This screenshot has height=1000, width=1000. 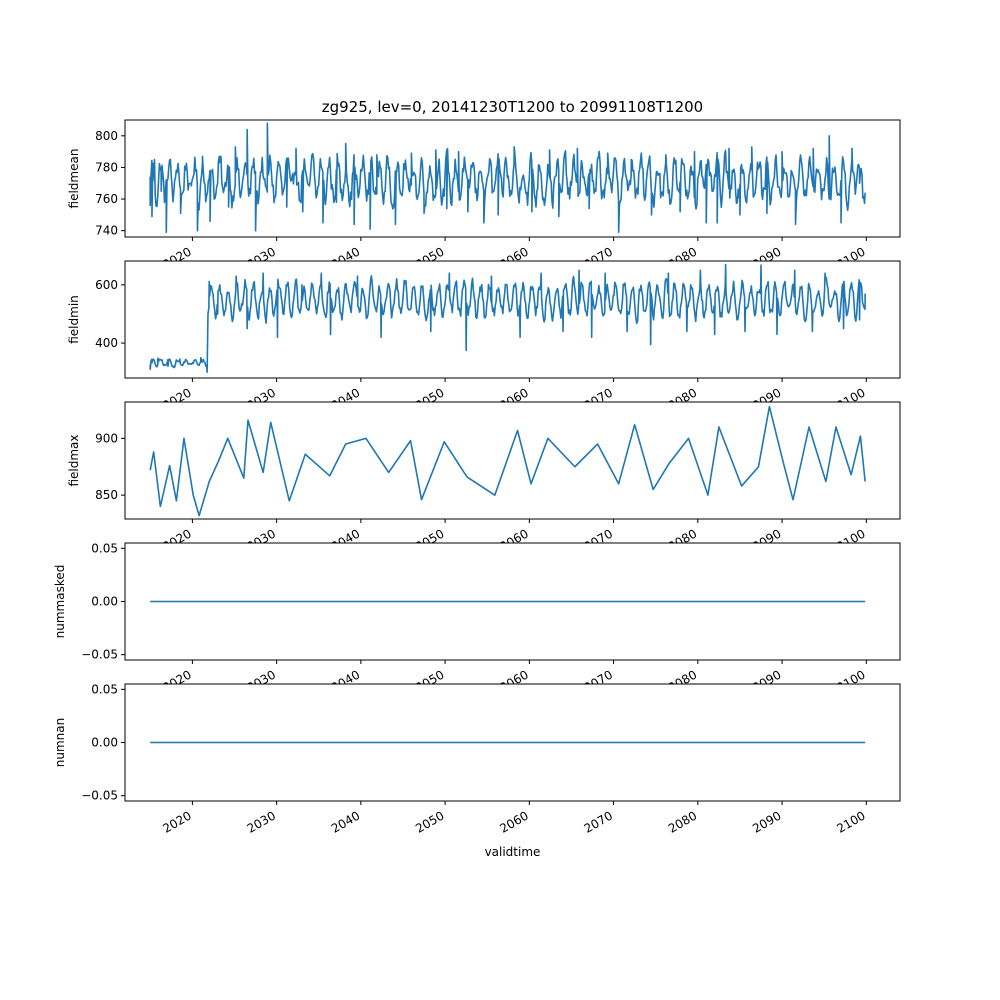 What do you see at coordinates (74, 319) in the screenshot?
I see `y-axis-label: fieldmin` at bounding box center [74, 319].